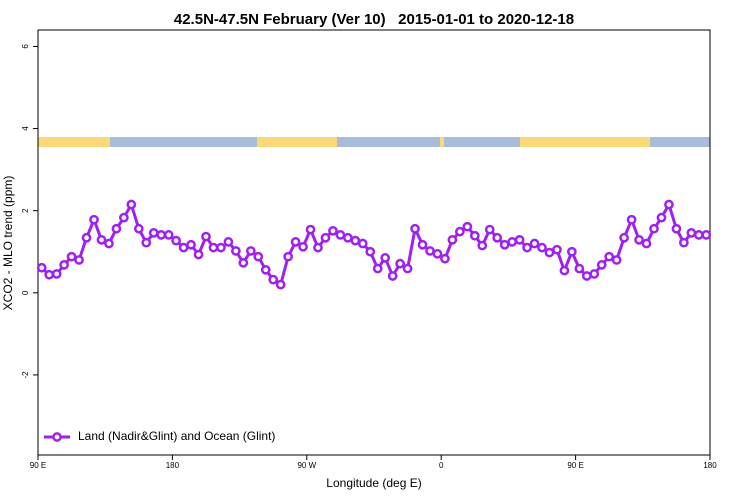 The height and width of the screenshot is (500, 750). What do you see at coordinates (373, 483) in the screenshot?
I see `x-axis-label: Longitude (deg E)` at bounding box center [373, 483].